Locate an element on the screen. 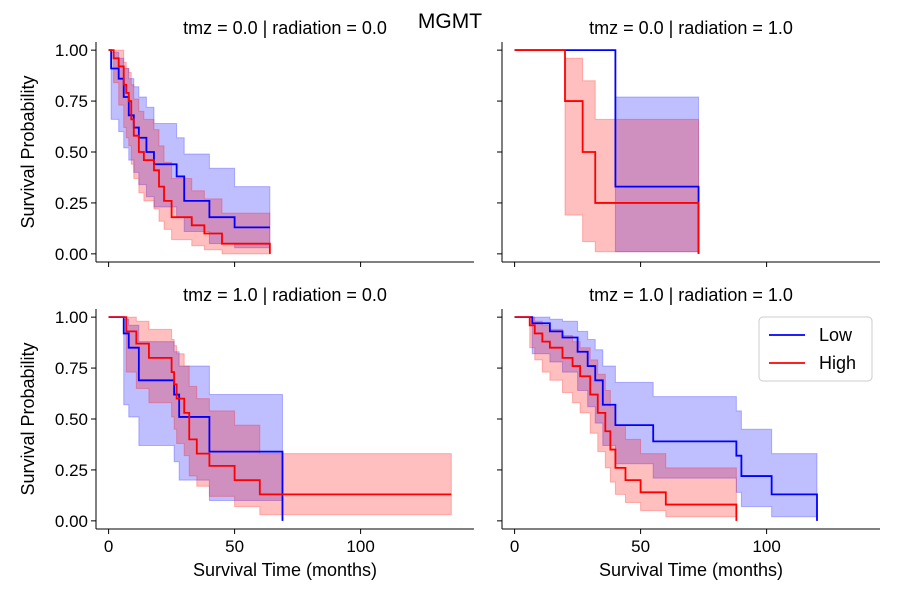 The height and width of the screenshot is (600, 900). subplot-title: tmz = 0.0 | radiation = 0.0 is located at coordinates (285, 28).